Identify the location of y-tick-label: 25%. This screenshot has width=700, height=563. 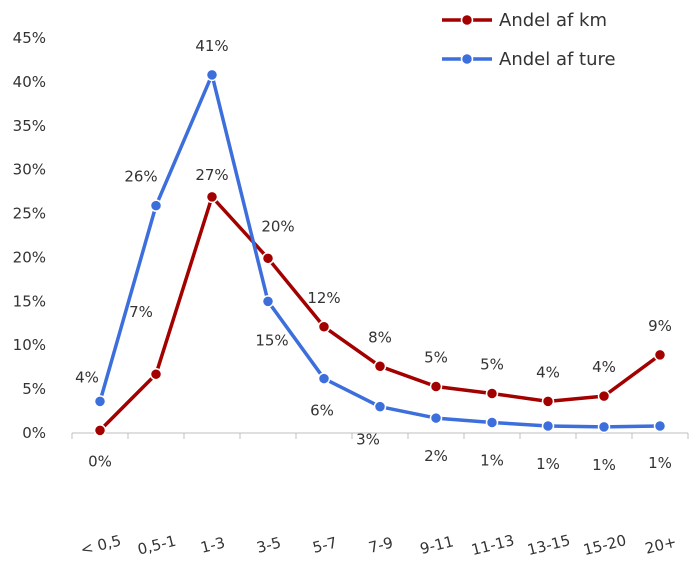
(29, 214).